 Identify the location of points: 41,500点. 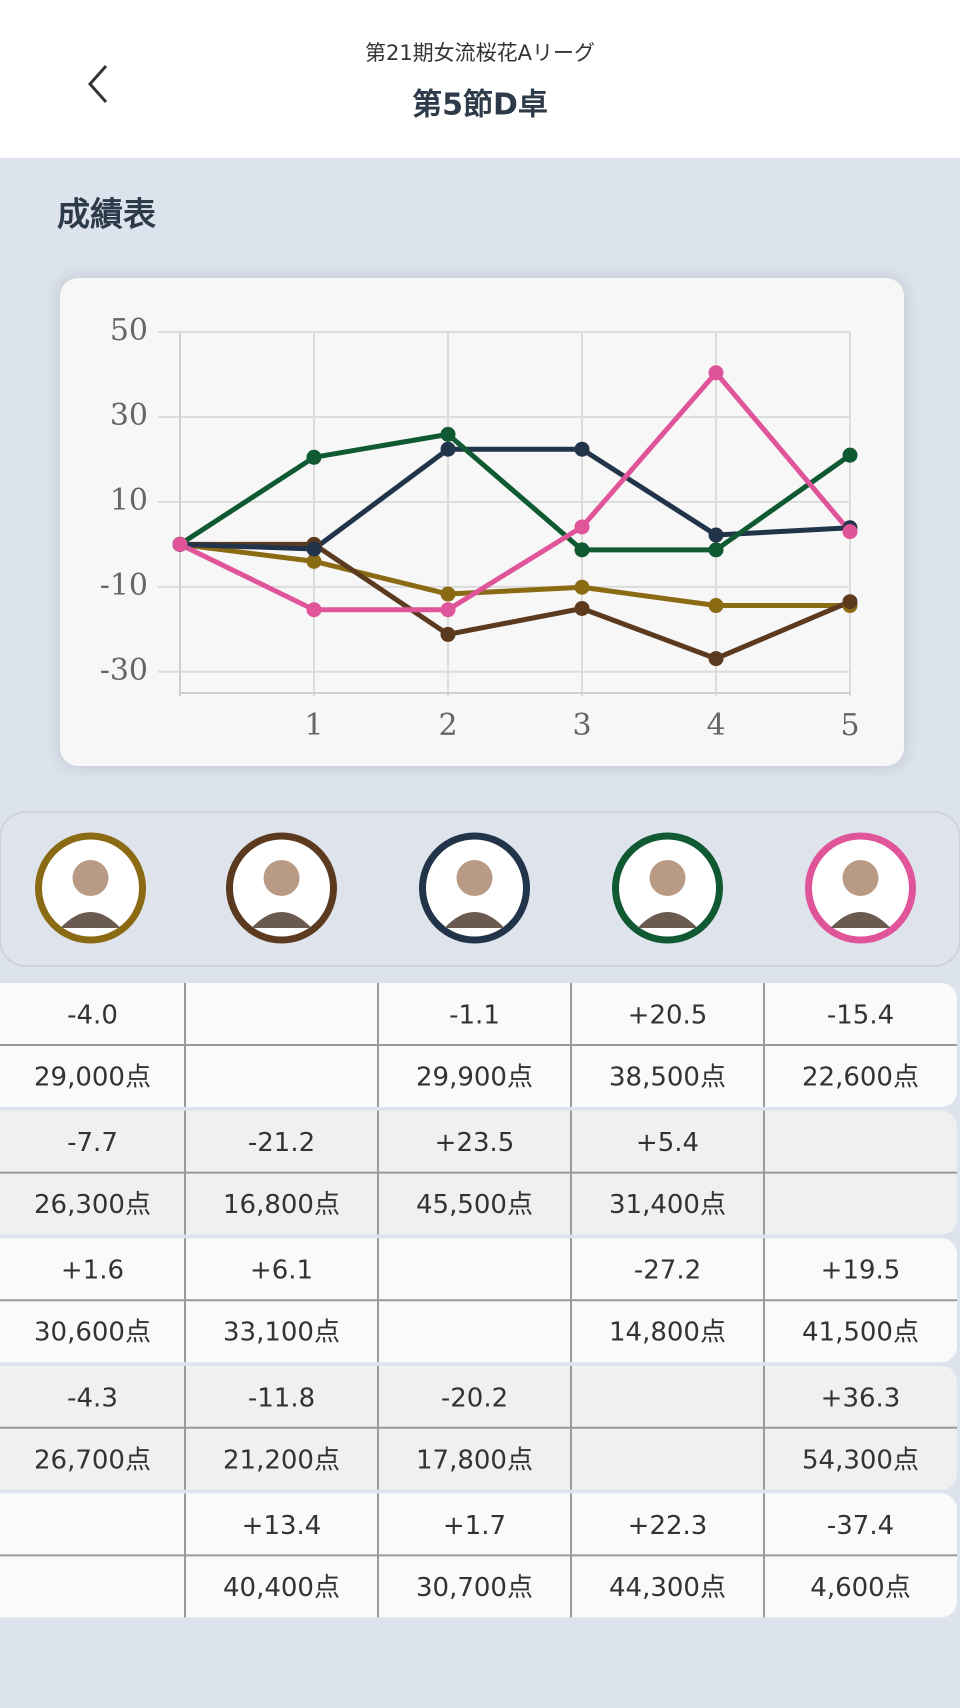
(860, 1333).